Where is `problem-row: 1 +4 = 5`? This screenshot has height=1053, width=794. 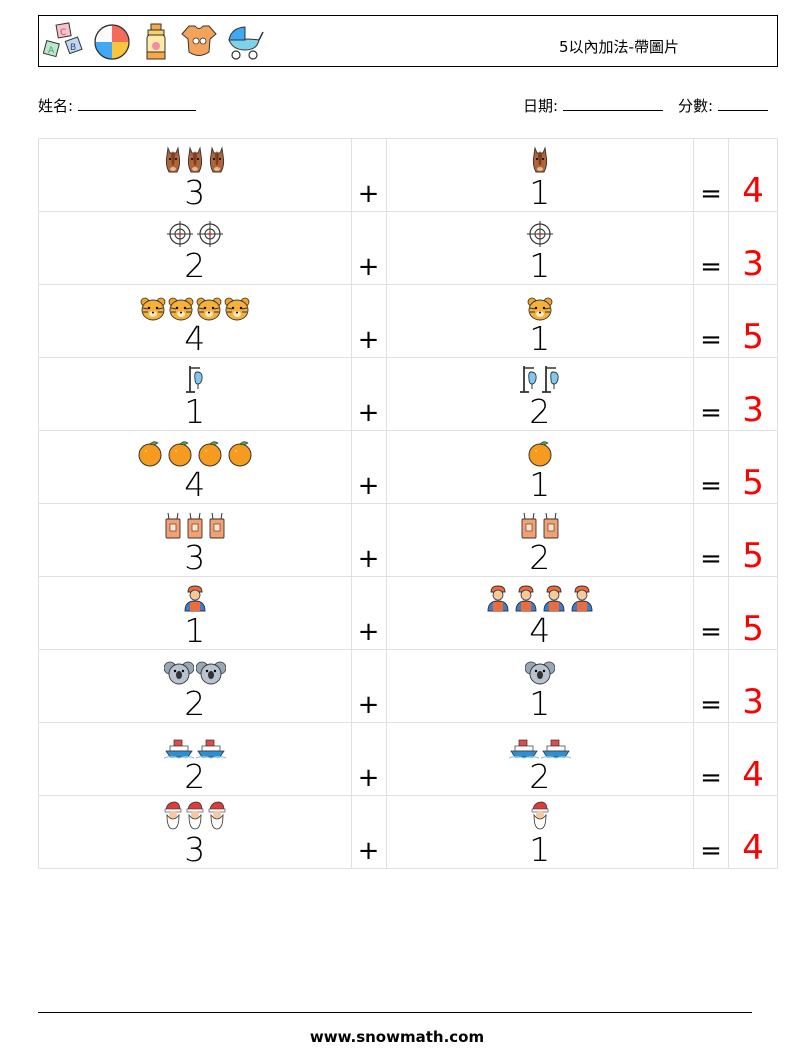
problem-row: 1 +4 = 5 is located at coordinates (408, 613).